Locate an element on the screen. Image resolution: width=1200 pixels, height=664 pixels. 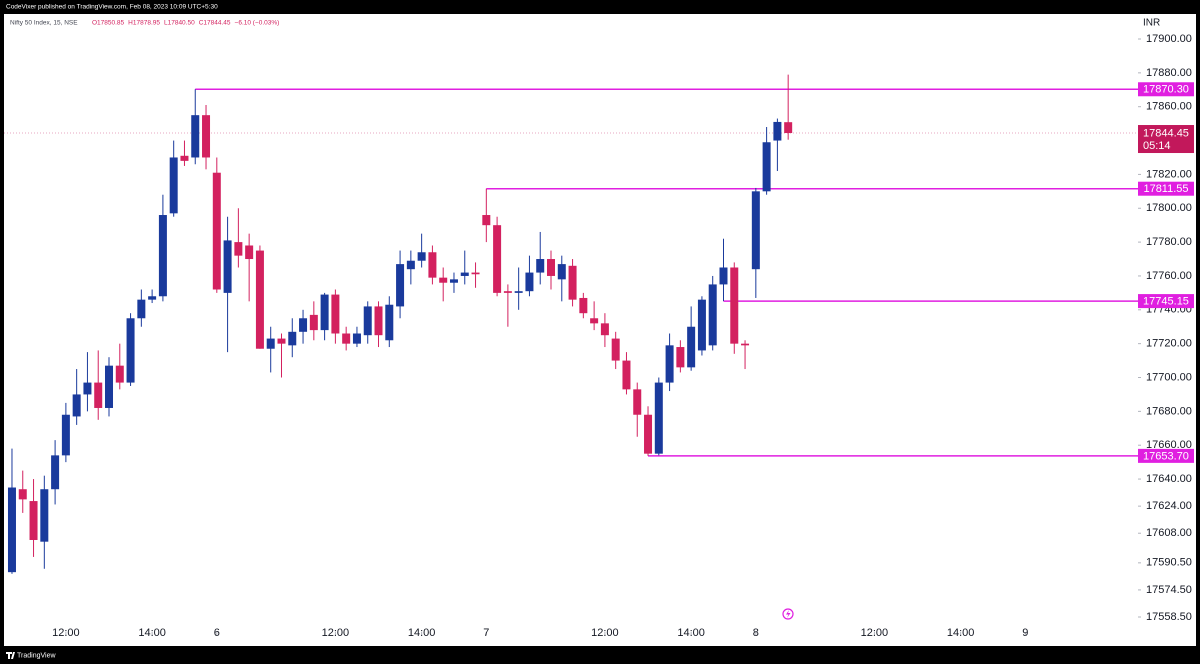
y-tick-label: 17780.00 is located at coordinates (1169, 242).